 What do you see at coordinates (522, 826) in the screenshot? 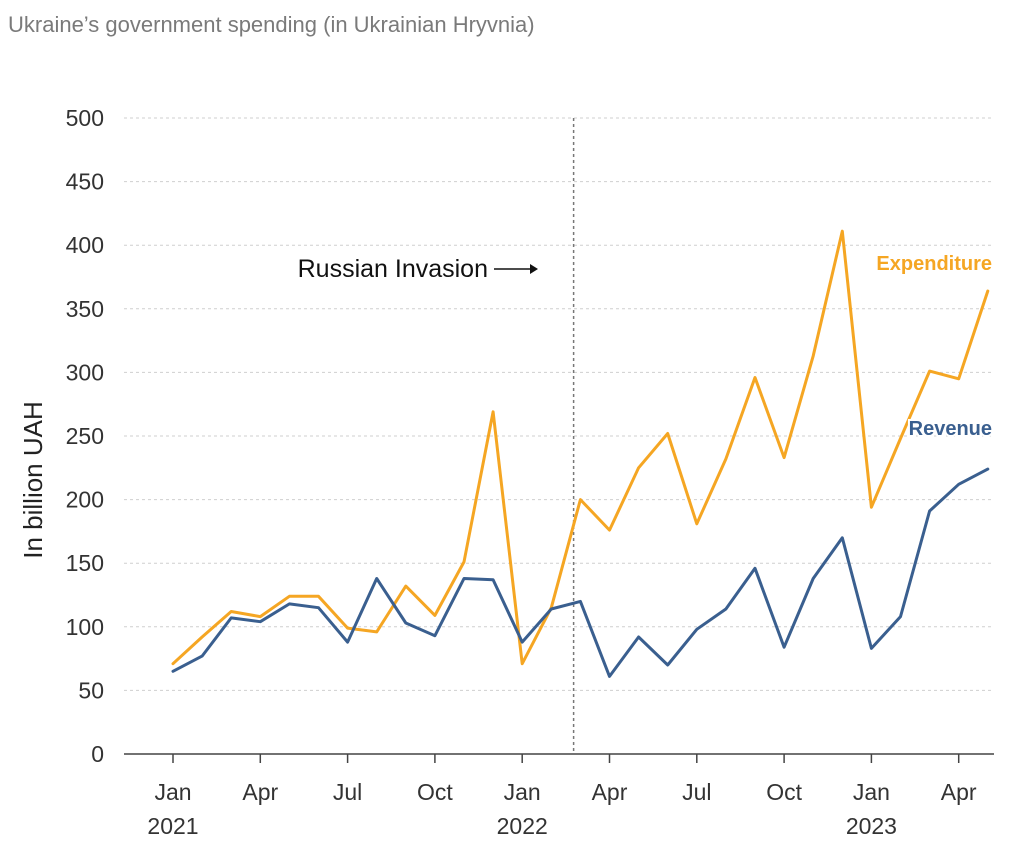
I see `x-tick-year-label: 2022` at bounding box center [522, 826].